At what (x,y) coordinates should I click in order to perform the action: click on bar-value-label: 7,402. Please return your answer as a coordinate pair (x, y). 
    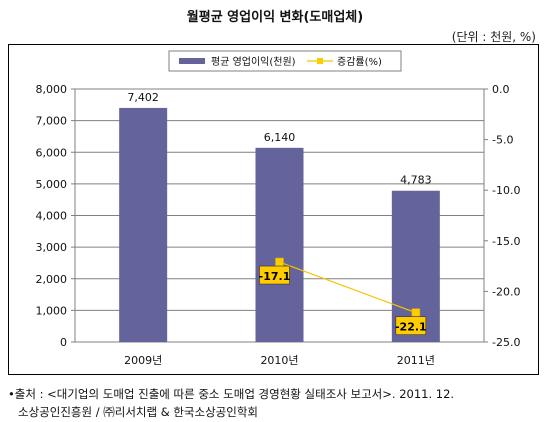
    Looking at the image, I should click on (143, 97).